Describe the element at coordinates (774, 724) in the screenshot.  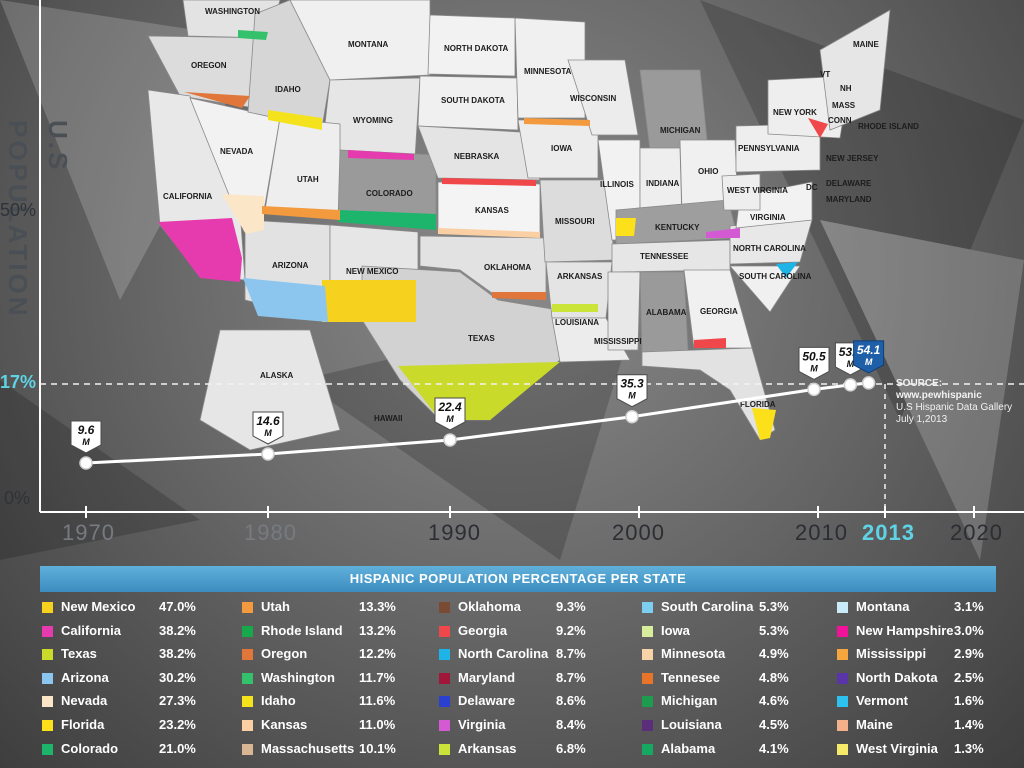
I see `state-percentage: 4.5%` at that location.